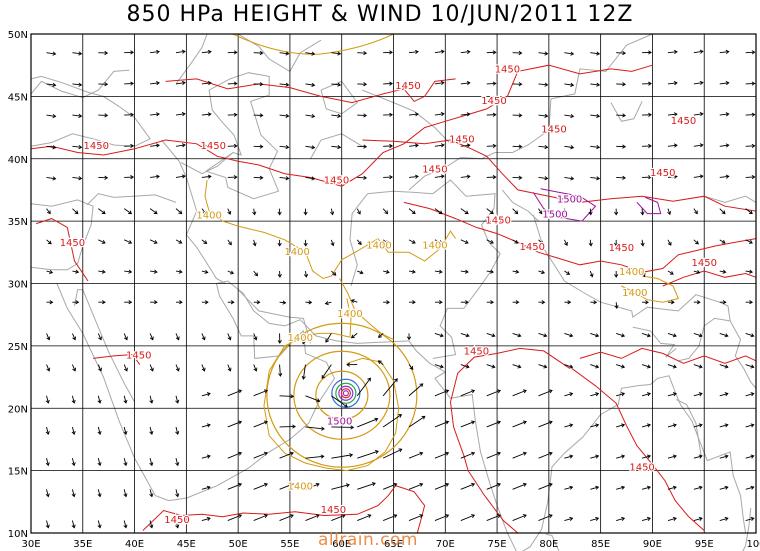 The width and height of the screenshot is (760, 551). I want to click on coastline, so click(336, 146).